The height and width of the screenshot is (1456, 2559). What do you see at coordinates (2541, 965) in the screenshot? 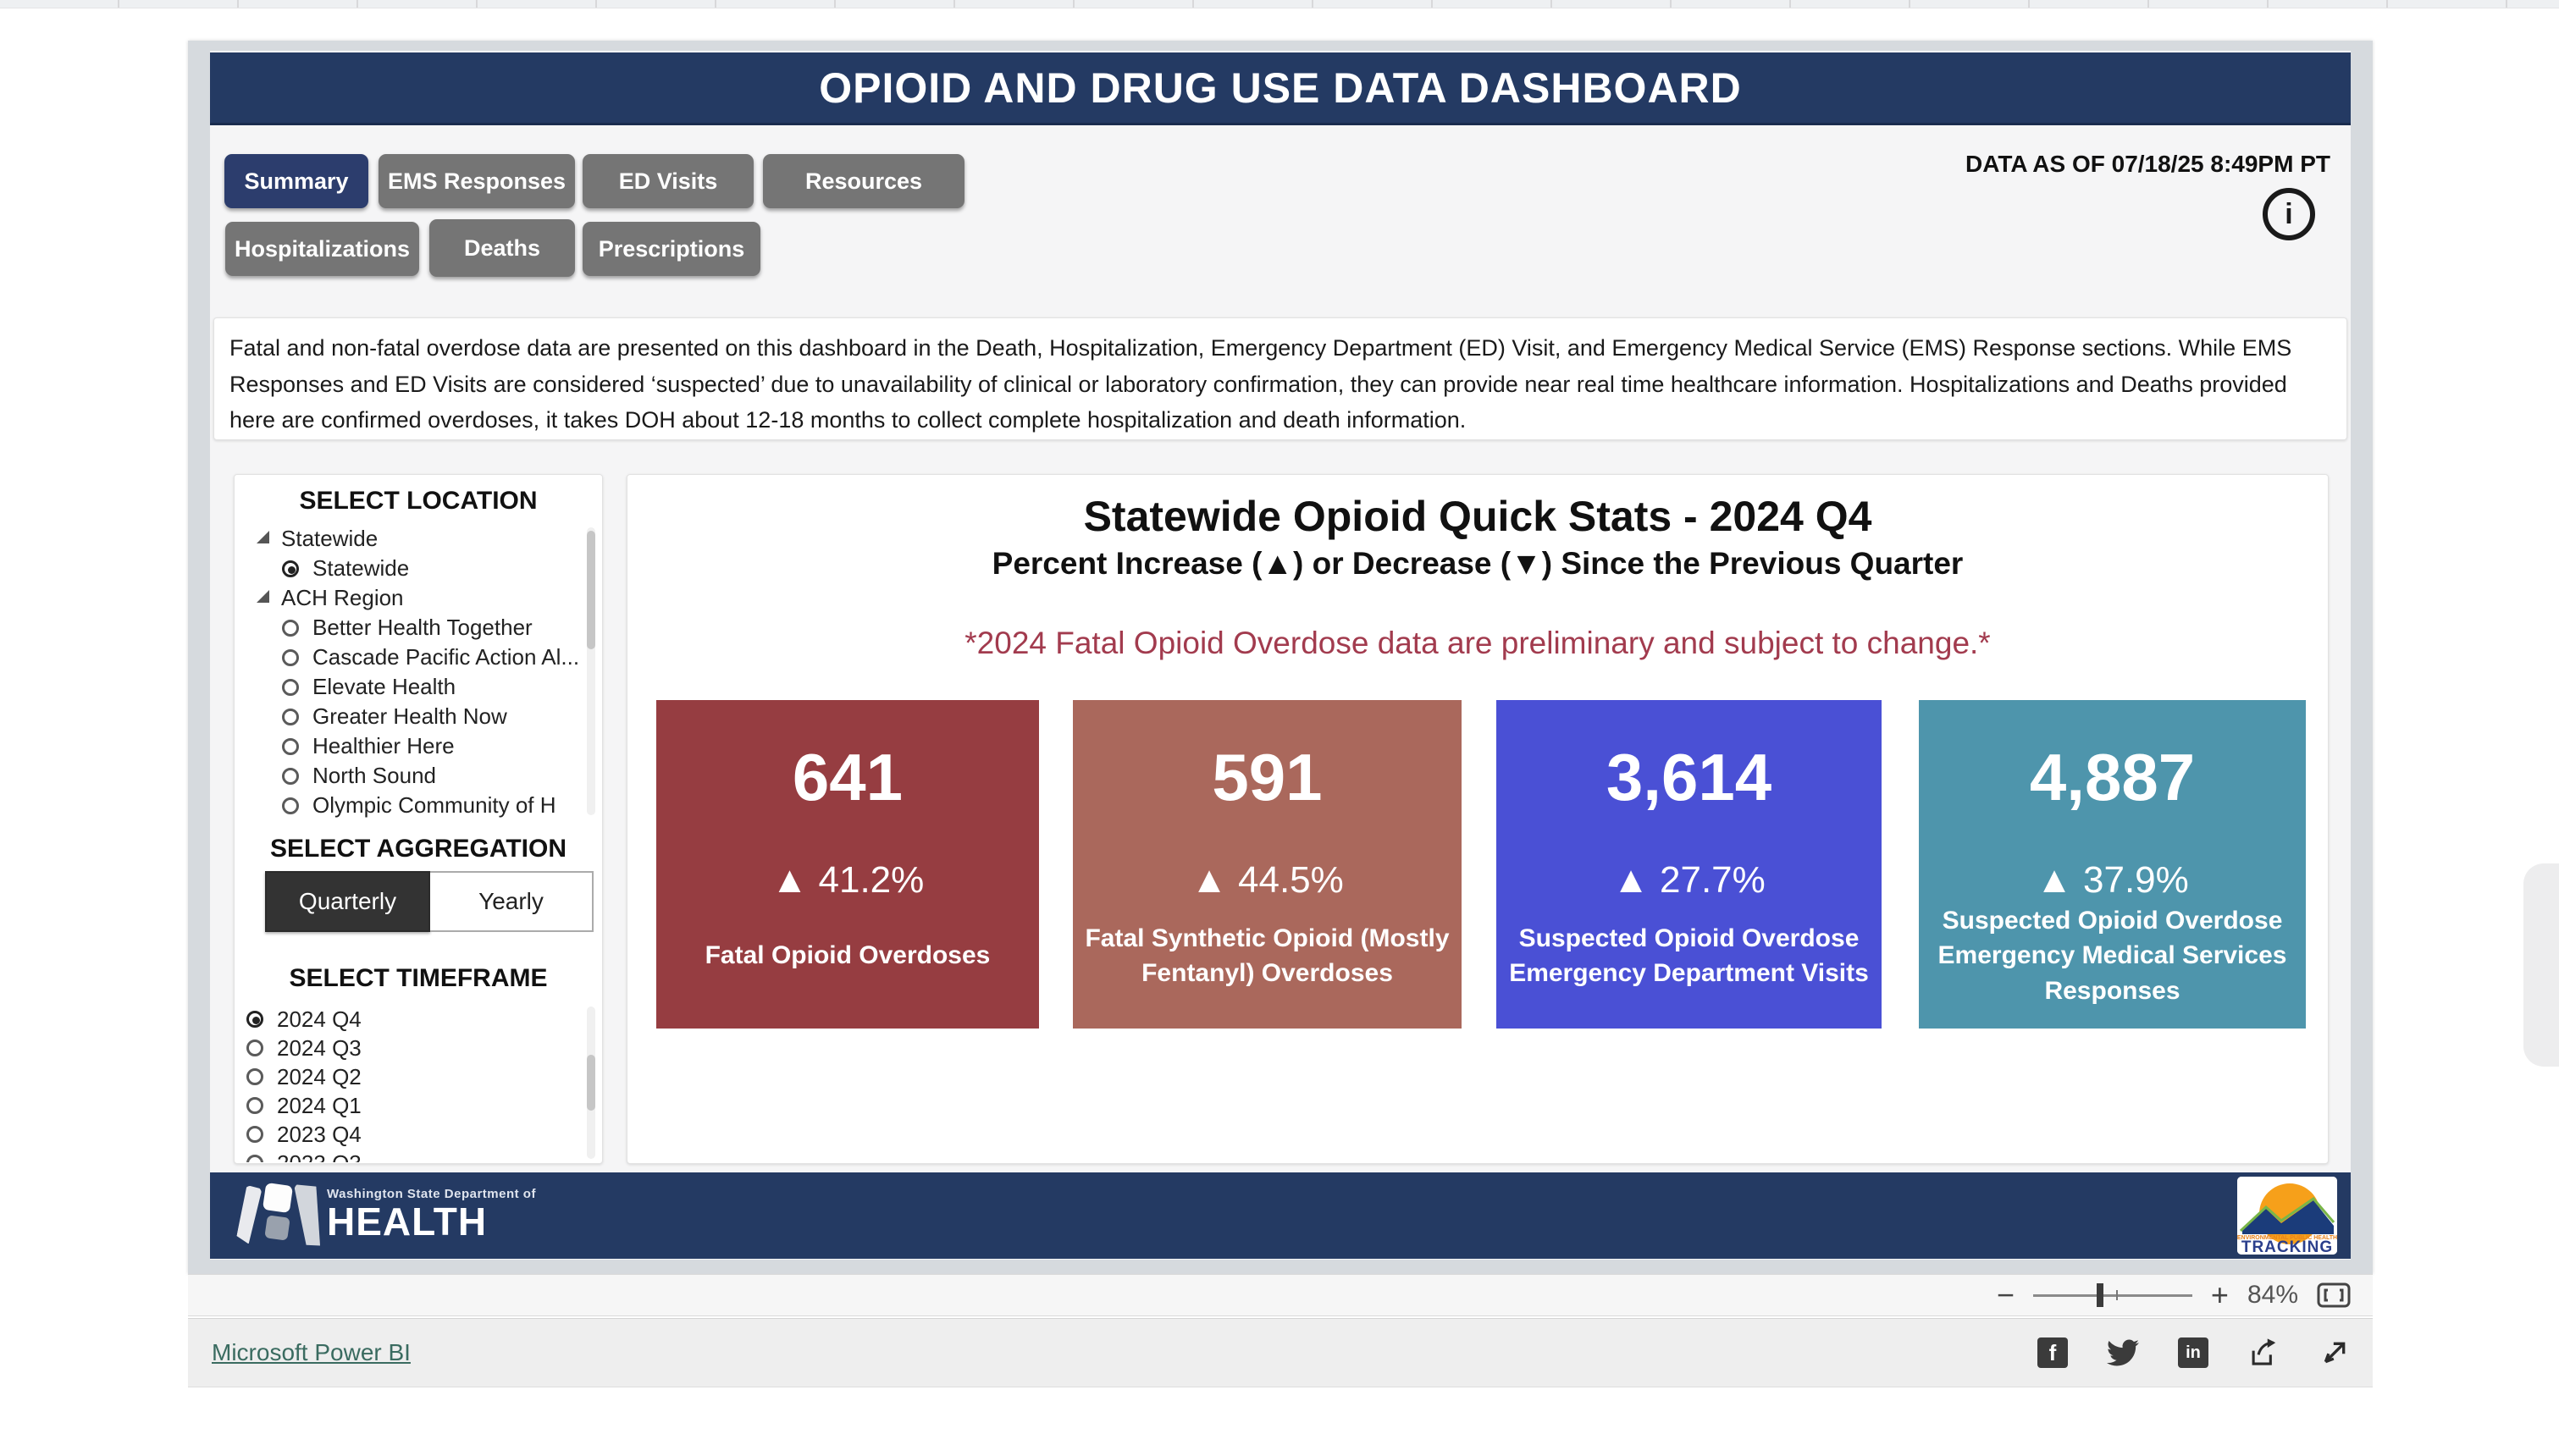
I see `page-scrollbar-thumb` at bounding box center [2541, 965].